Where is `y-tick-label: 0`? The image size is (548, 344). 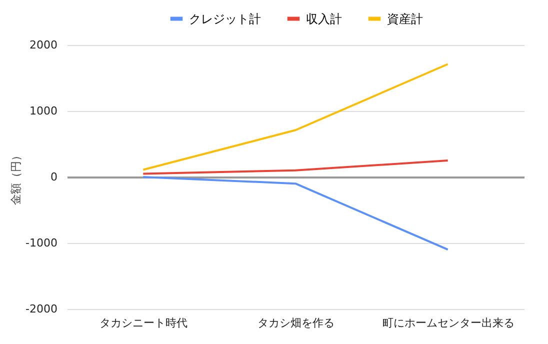
y-tick-label: 0 is located at coordinates (54, 177).